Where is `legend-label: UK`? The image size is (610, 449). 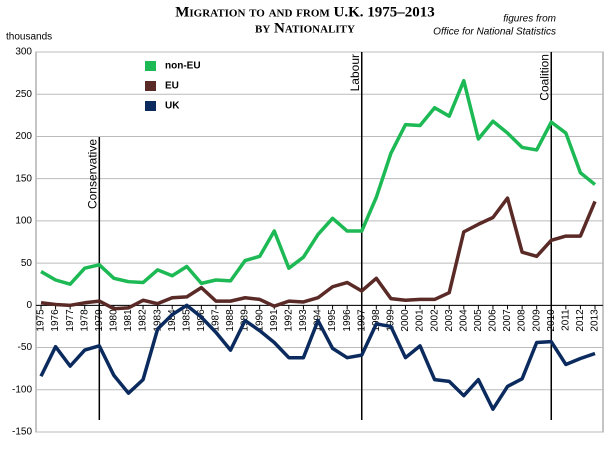
legend-label: UK is located at coordinates (172, 106).